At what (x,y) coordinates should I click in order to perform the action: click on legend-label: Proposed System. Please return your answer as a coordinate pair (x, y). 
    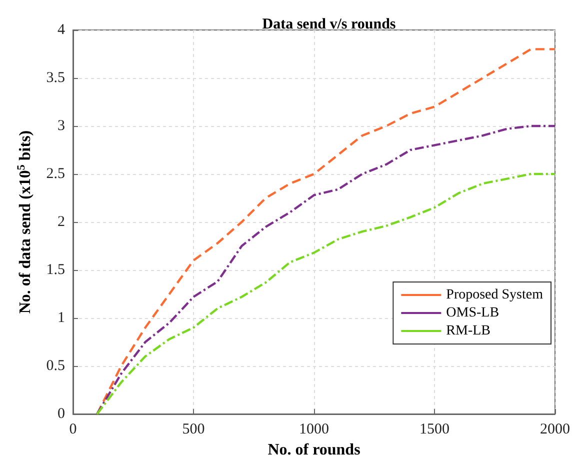
    Looking at the image, I should click on (495, 295).